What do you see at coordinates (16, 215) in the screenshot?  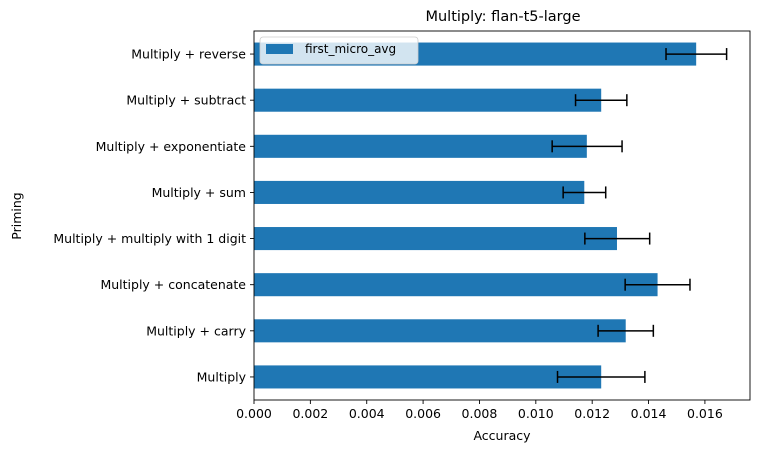 I see `y-axis-label: Priming` at bounding box center [16, 215].